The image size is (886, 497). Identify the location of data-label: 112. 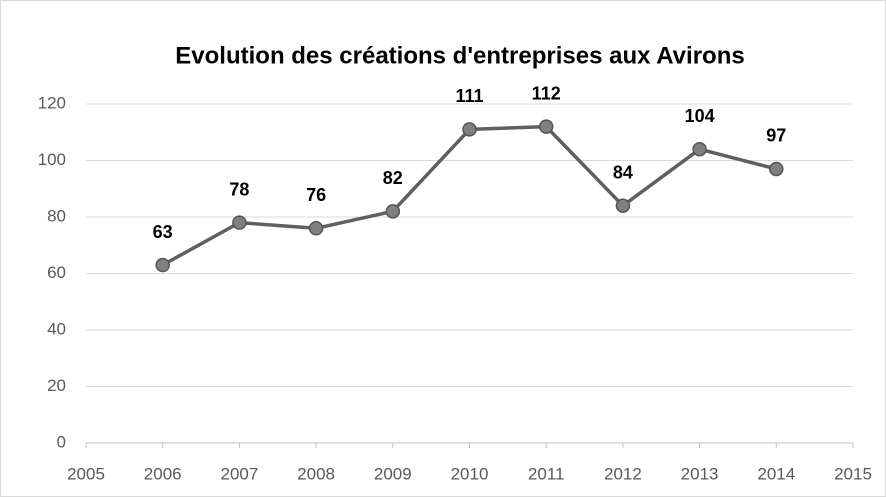
(546, 93).